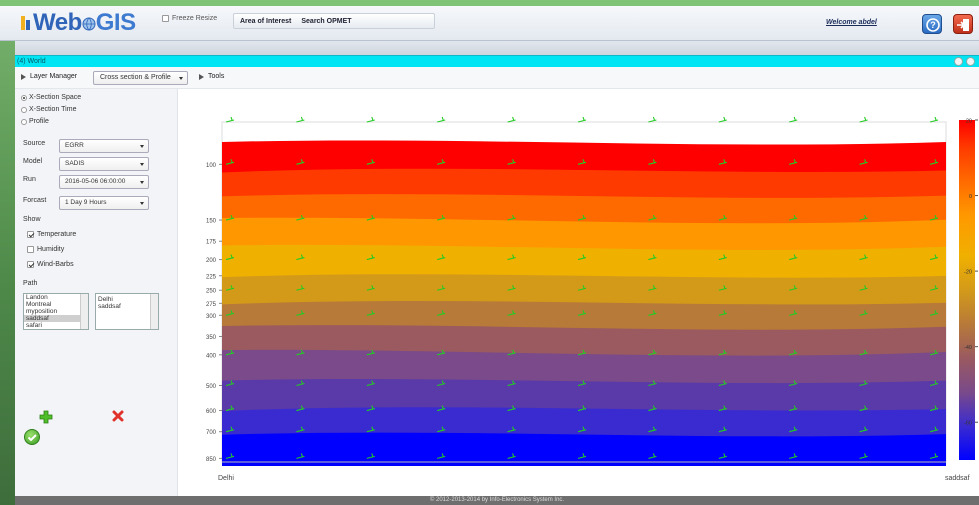  Describe the element at coordinates (51, 97) in the screenshot. I see `radio-x-section-space: X-Section Space` at that location.